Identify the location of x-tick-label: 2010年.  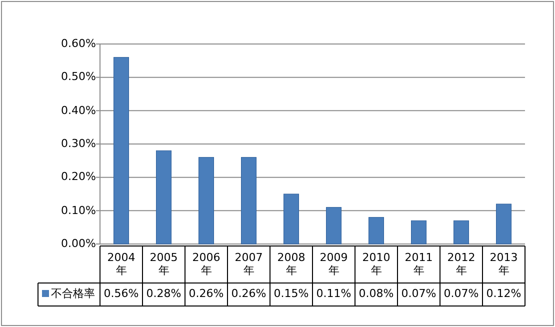
(376, 265).